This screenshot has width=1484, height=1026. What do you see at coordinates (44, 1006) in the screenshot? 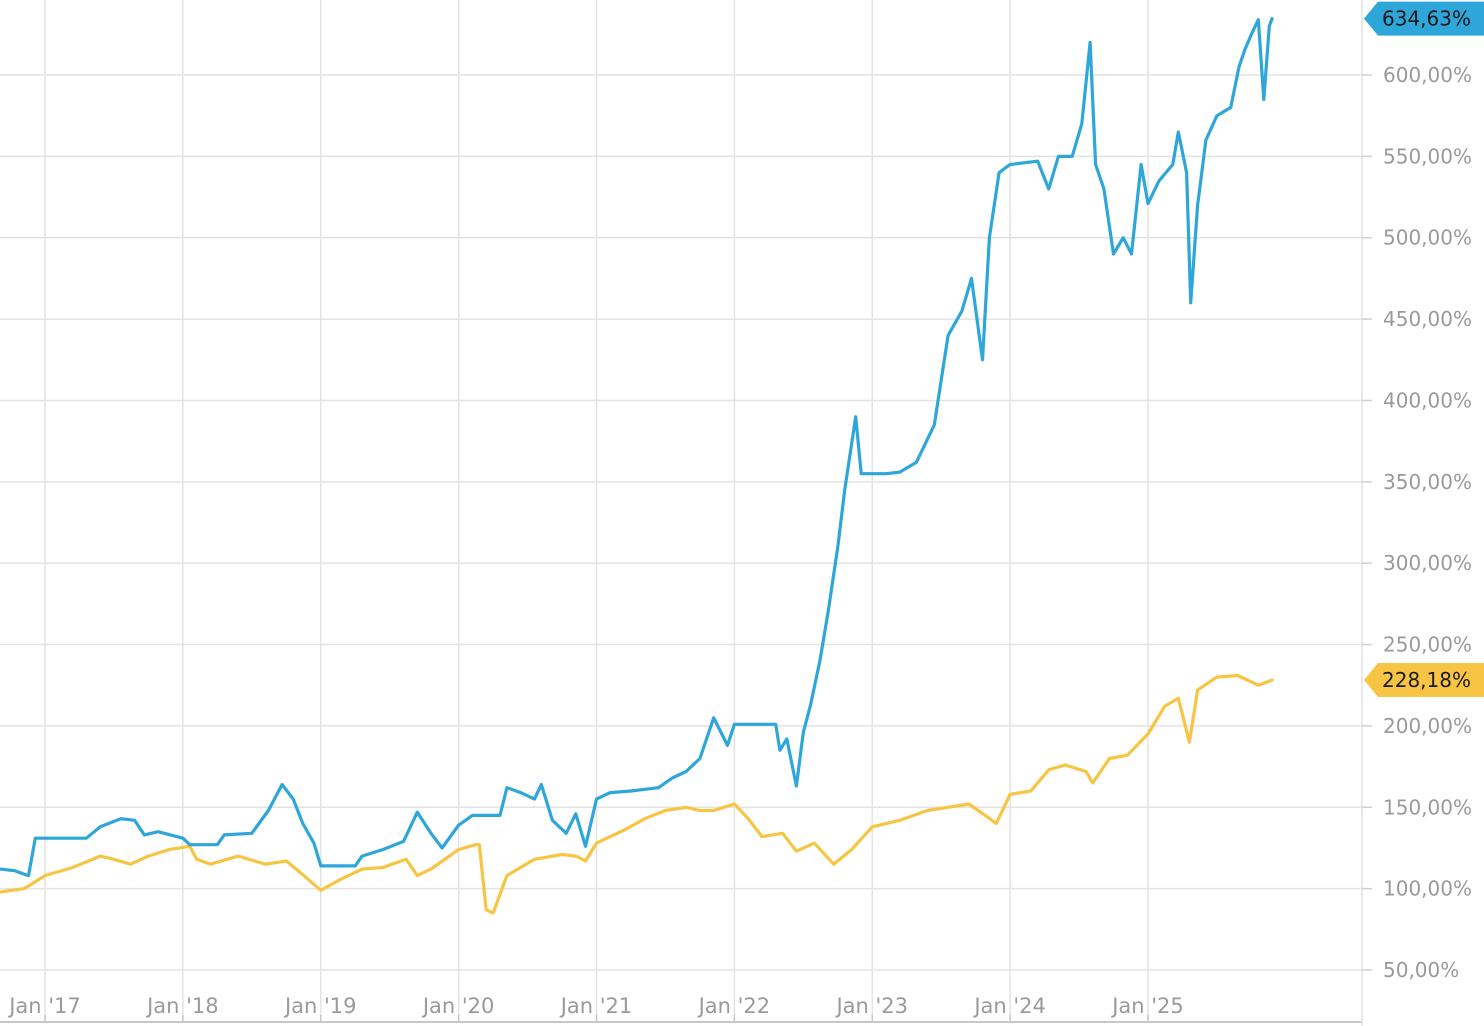
I see `x-tick-label: Jan '17` at bounding box center [44, 1006].